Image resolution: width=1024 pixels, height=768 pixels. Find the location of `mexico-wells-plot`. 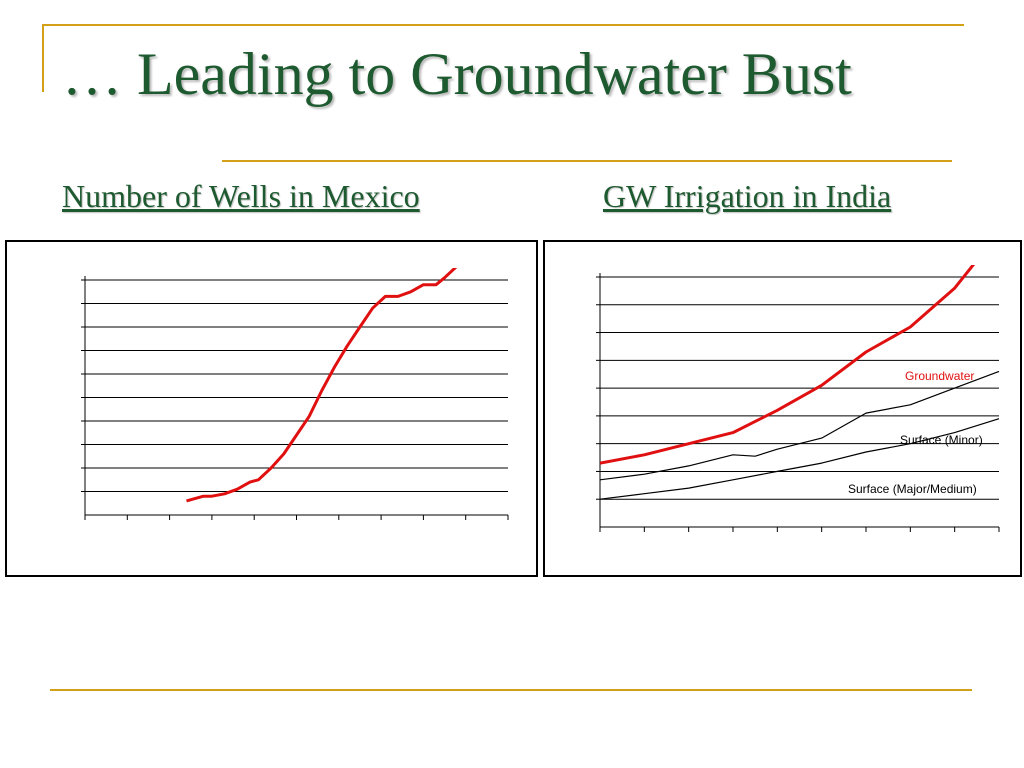

mexico-wells-plot is located at coordinates (295, 394).